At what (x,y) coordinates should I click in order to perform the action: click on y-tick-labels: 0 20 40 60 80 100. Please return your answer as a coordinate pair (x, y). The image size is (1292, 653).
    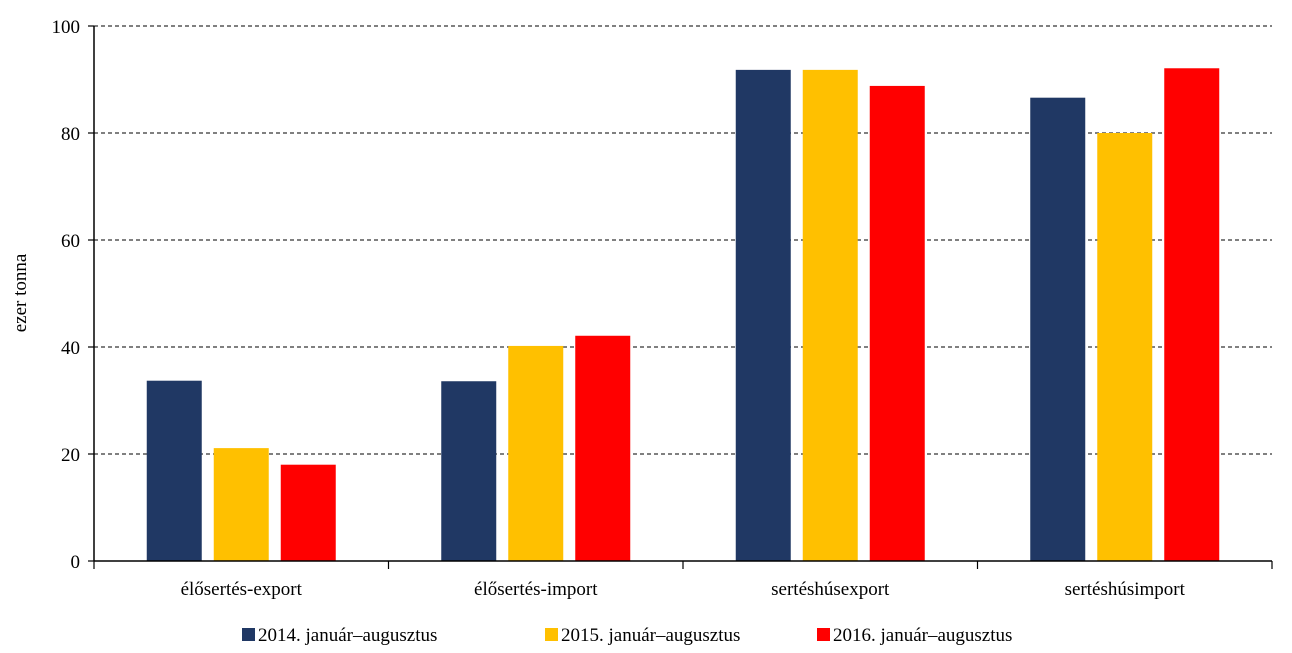
    Looking at the image, I should click on (73, 295).